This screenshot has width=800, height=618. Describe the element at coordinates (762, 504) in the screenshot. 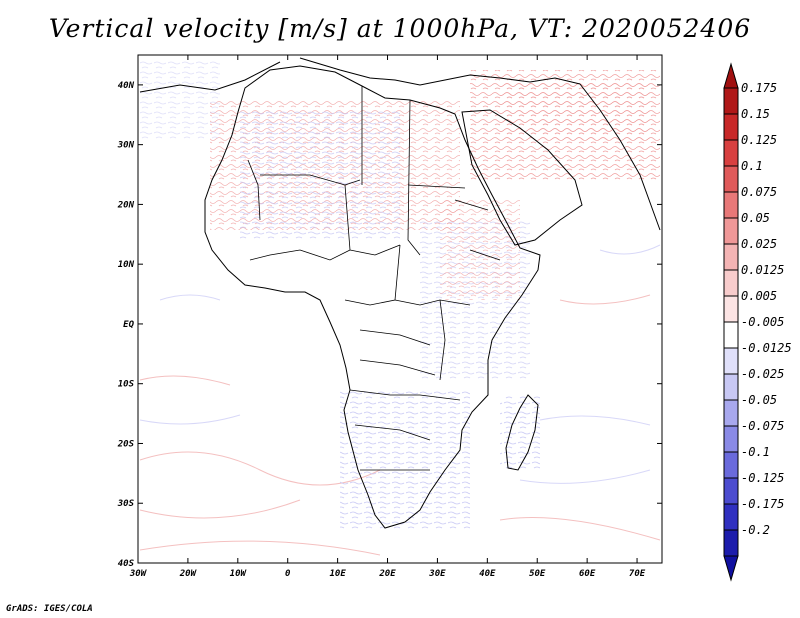

I see `colorbar-label: -0.175` at that location.